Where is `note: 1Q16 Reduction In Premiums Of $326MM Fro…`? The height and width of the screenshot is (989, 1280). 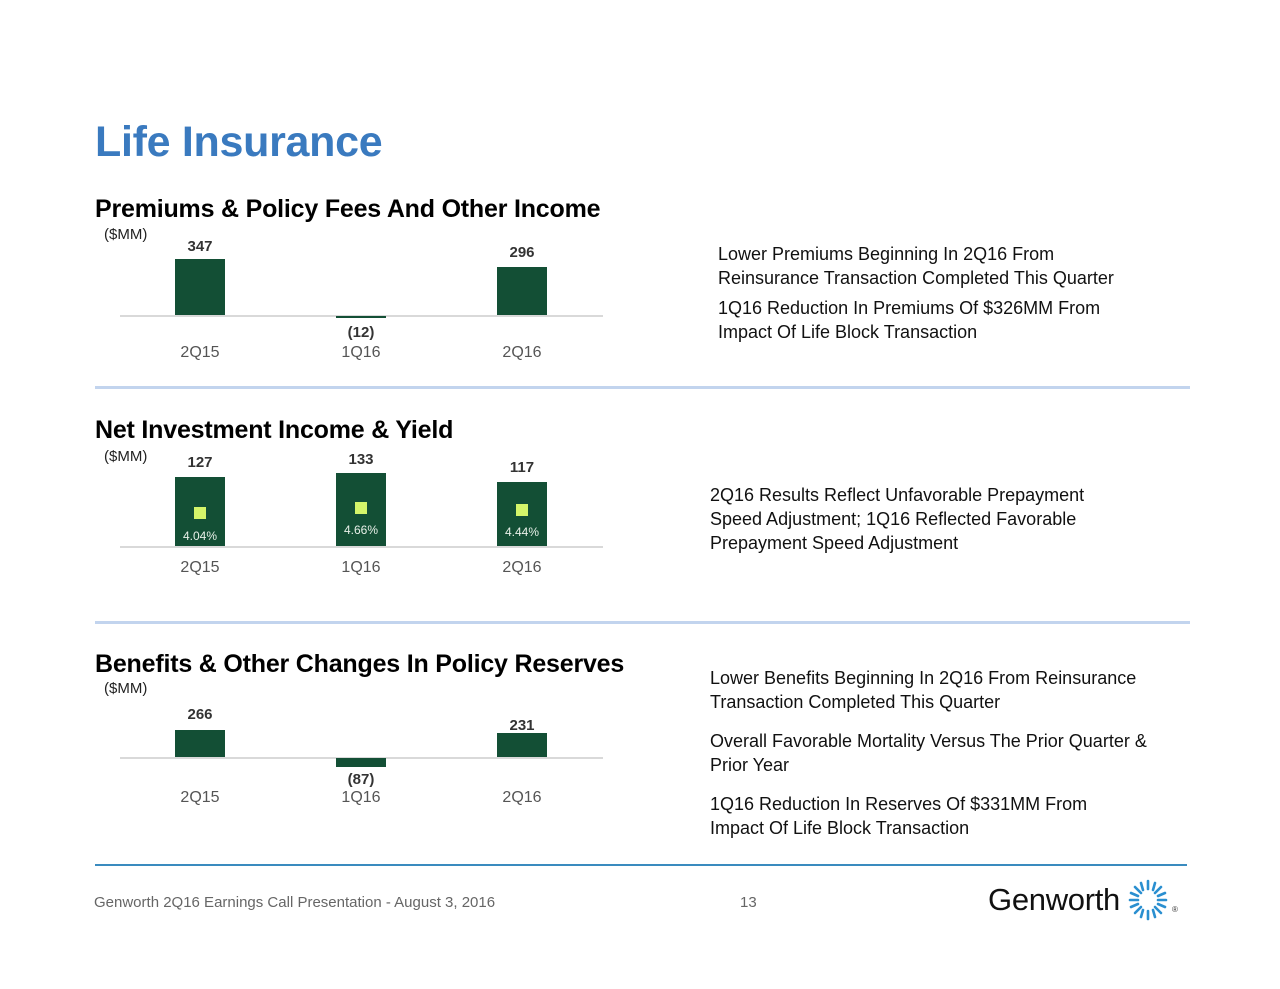
note: 1Q16 Reduction In Premiums Of $326MM Fro… is located at coordinates (909, 320).